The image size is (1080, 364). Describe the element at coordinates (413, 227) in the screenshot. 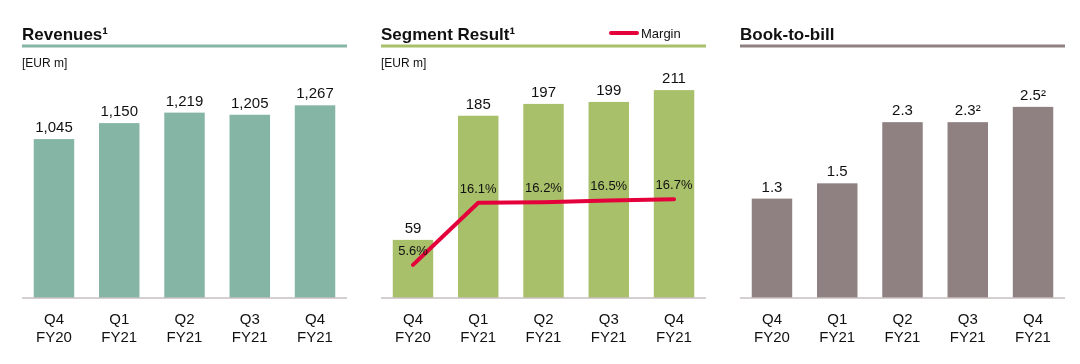

I see `data-label: 59` at that location.